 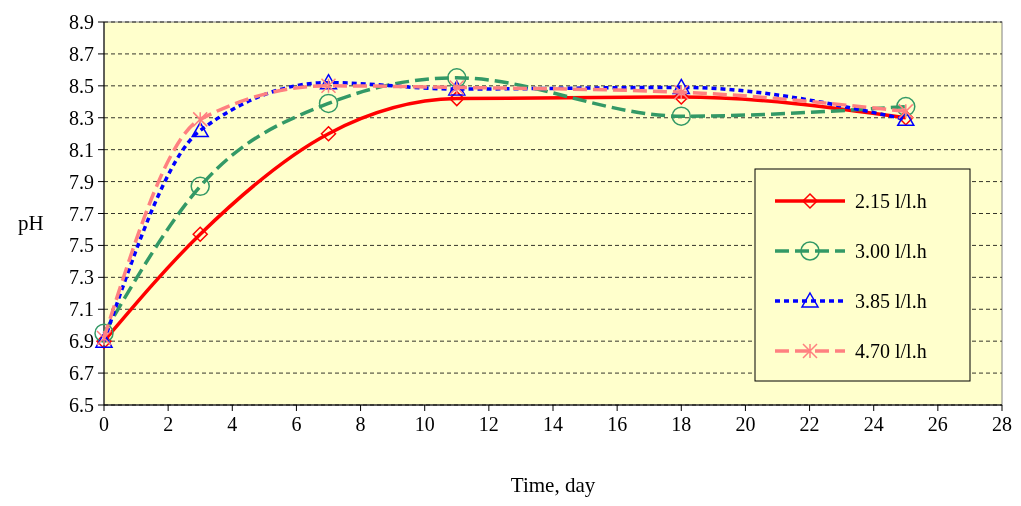 What do you see at coordinates (81, 53) in the screenshot?
I see `y-tick-label: 8.7` at bounding box center [81, 53].